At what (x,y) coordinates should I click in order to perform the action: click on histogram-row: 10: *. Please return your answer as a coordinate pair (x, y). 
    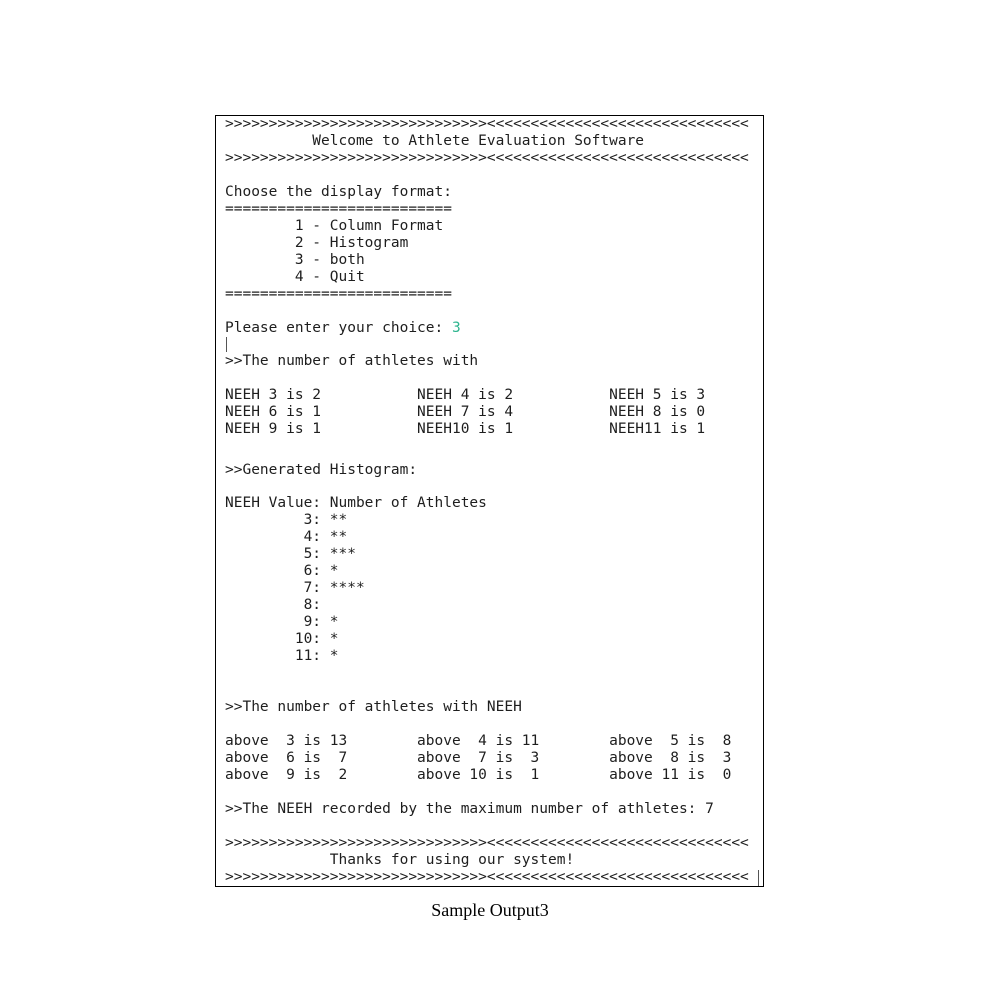
    Looking at the image, I should click on (282, 639).